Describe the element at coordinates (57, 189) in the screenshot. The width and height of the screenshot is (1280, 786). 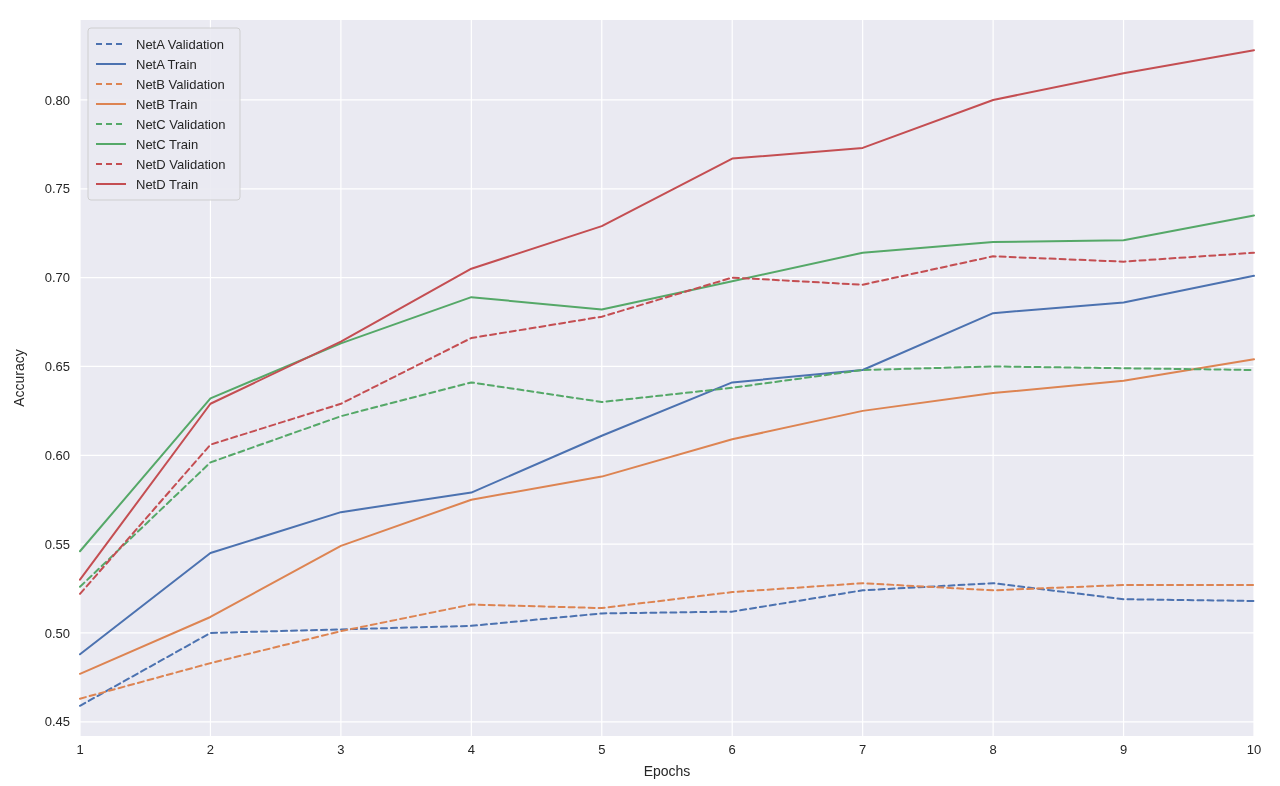
I see `y-tick-label: 0.75` at that location.